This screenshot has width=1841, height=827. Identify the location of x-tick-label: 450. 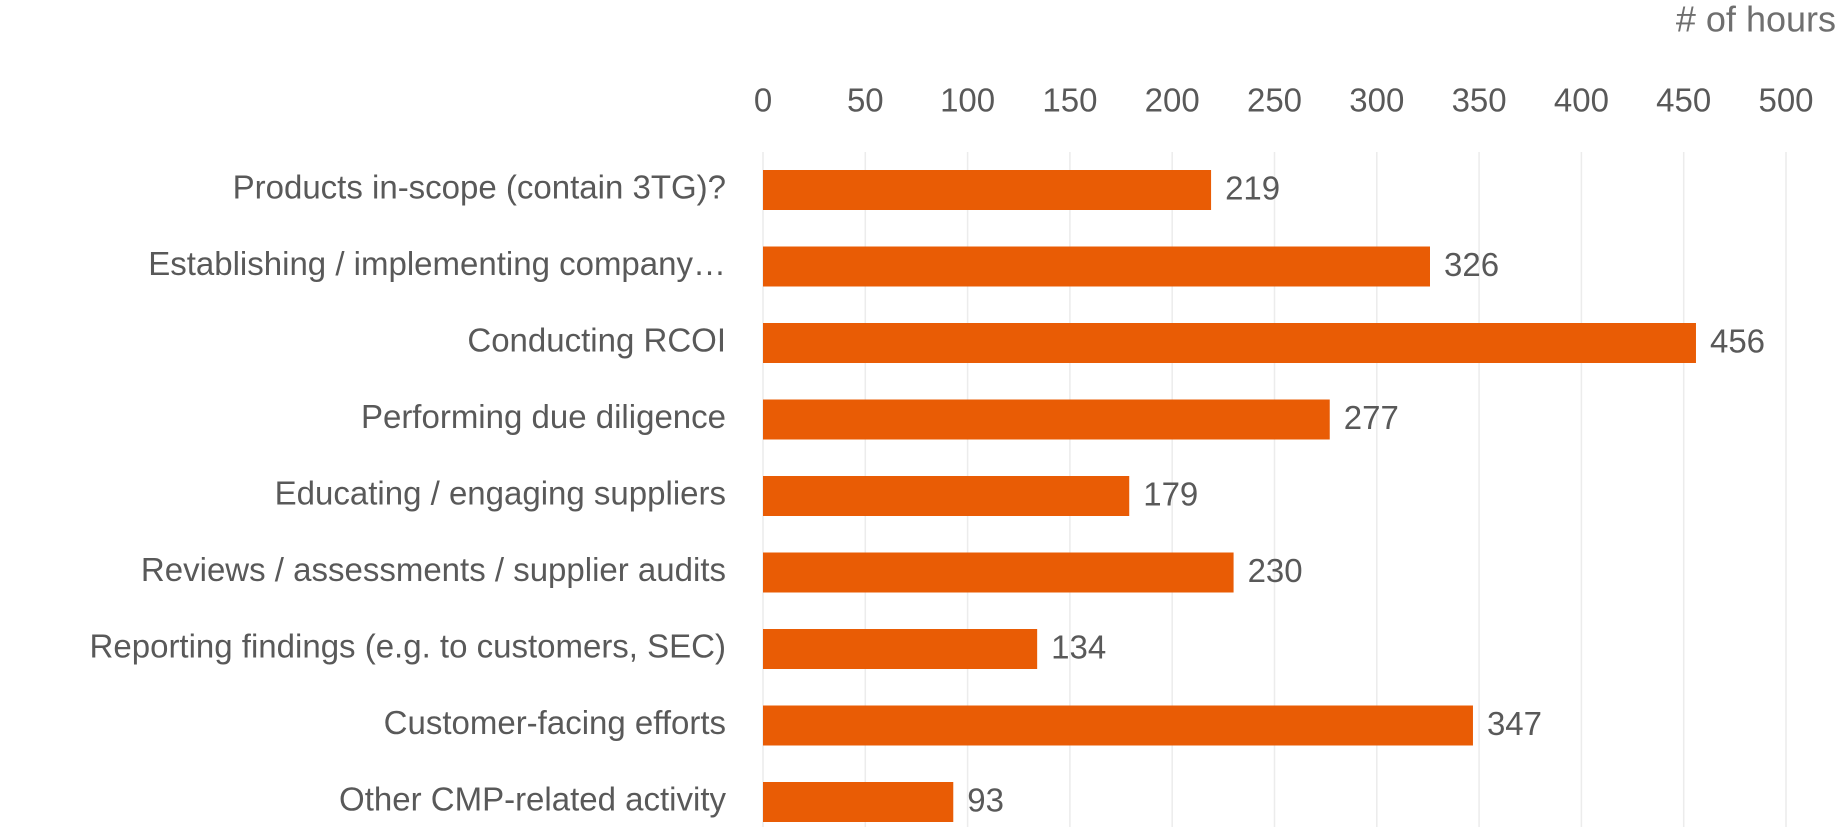
(1683, 100).